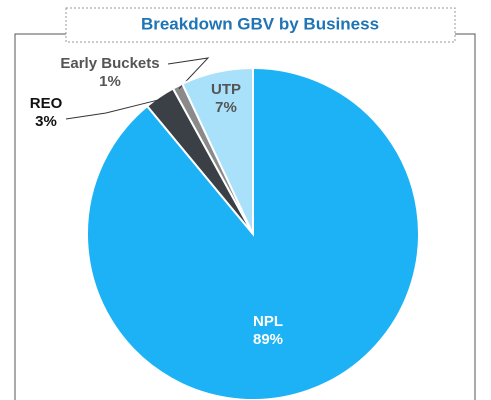  I want to click on slice-value-label: 3%, so click(46, 121).